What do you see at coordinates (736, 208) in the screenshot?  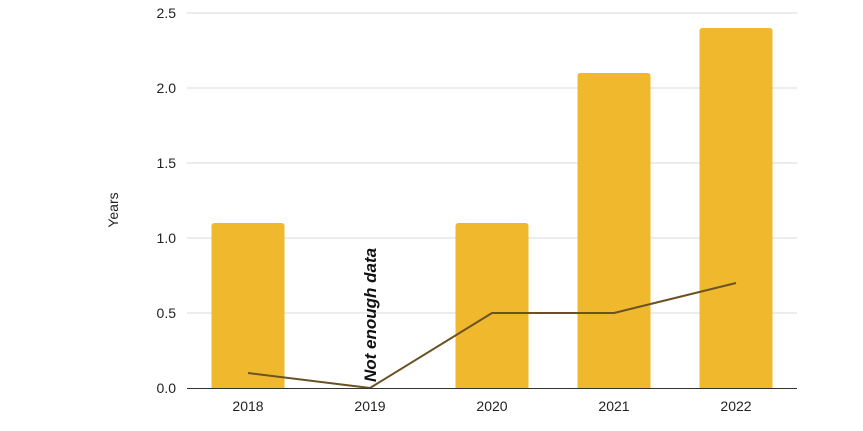 I see `bar-2022` at bounding box center [736, 208].